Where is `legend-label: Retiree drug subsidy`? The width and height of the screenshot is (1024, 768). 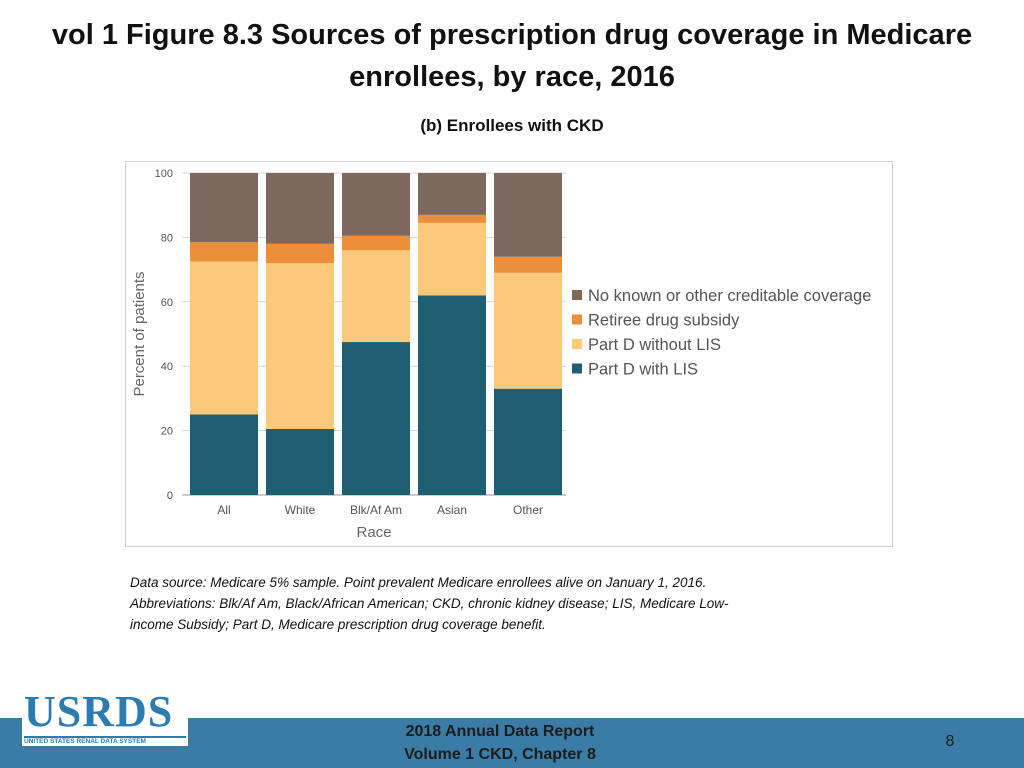
legend-label: Retiree drug subsidy is located at coordinates (664, 321).